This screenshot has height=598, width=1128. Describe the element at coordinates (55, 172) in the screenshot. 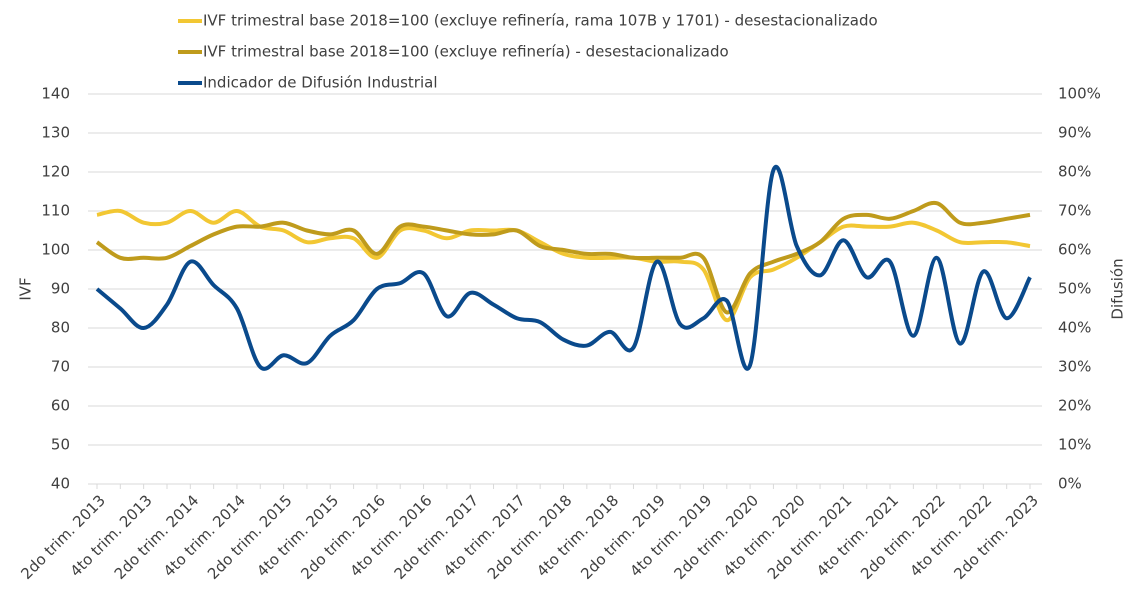

I see `y-tick-label: 120` at that location.